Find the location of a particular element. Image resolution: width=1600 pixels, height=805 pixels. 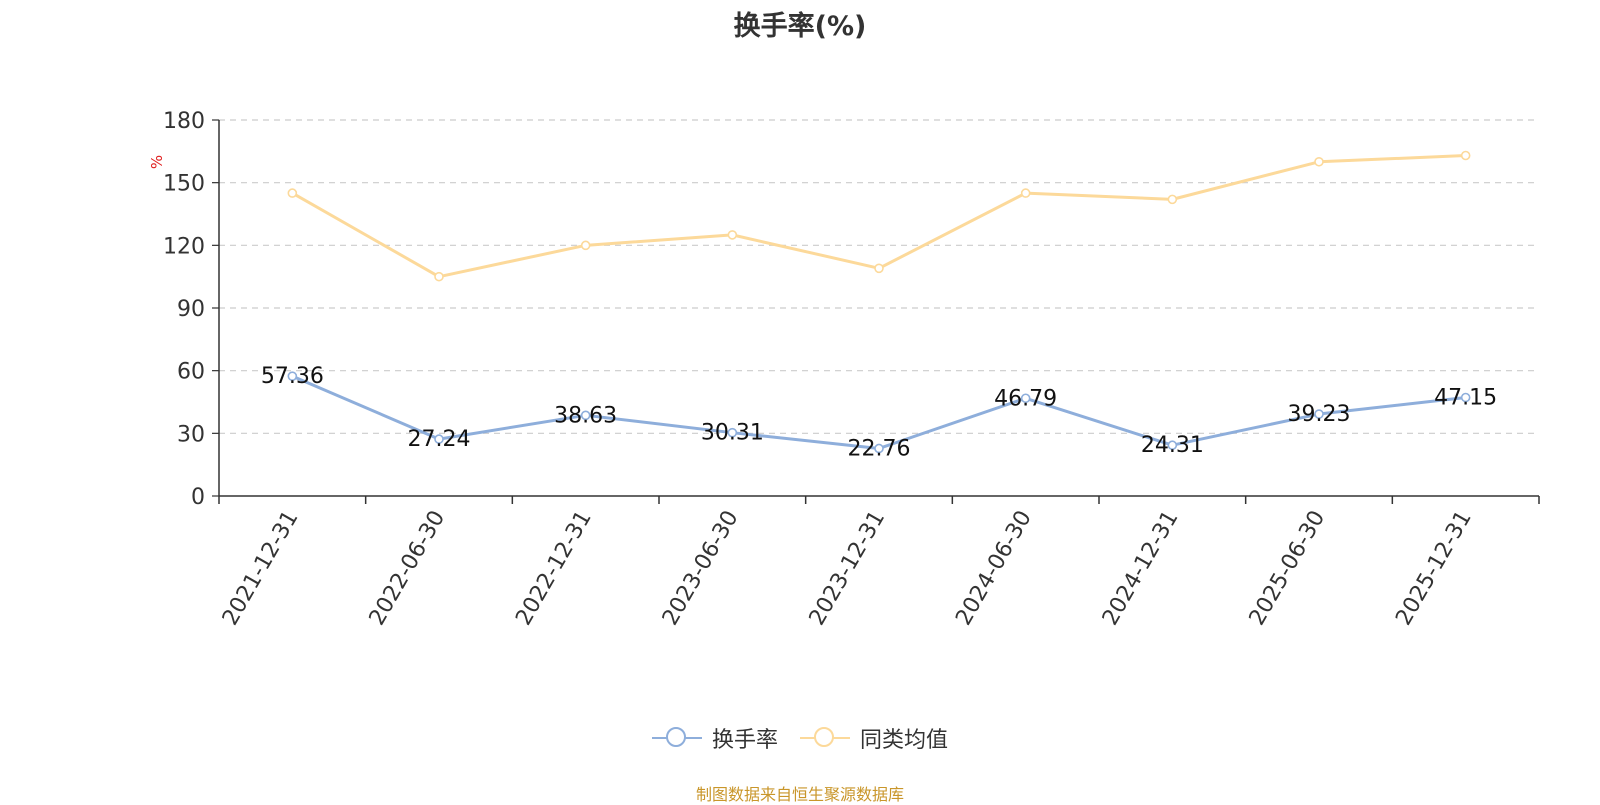

y-axis-label: % is located at coordinates (157, 162).